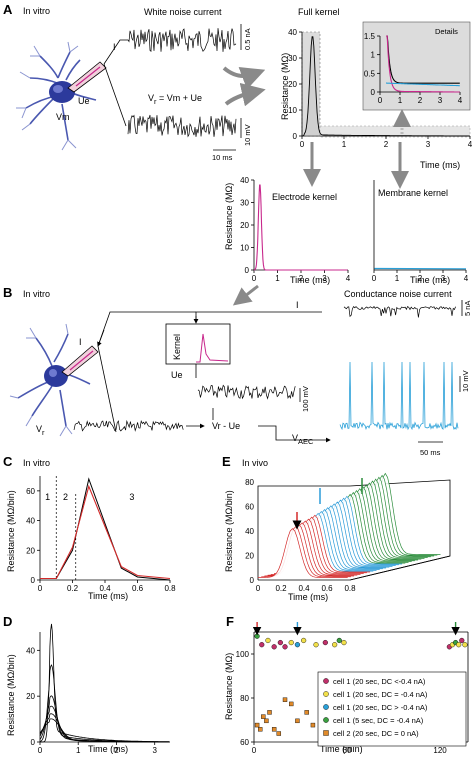  I want to click on label-i: I, so click(114, 47).